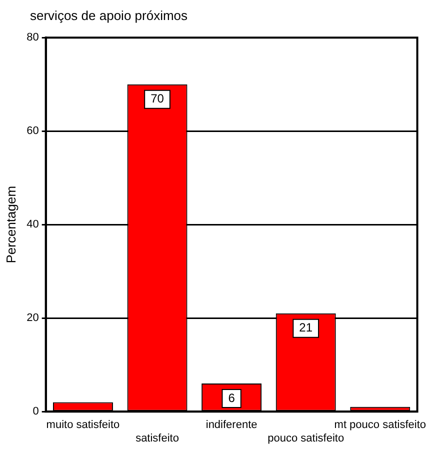  Describe the element at coordinates (83, 425) in the screenshot. I see `x-tick-label: muito satisfeito` at that location.